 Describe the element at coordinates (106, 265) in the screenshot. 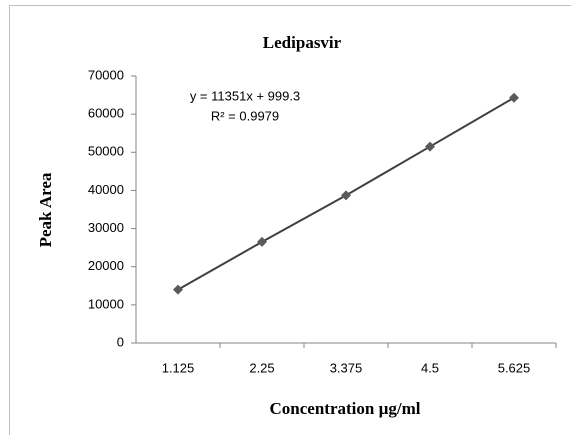

I see `y-tick-label: 20000` at that location.